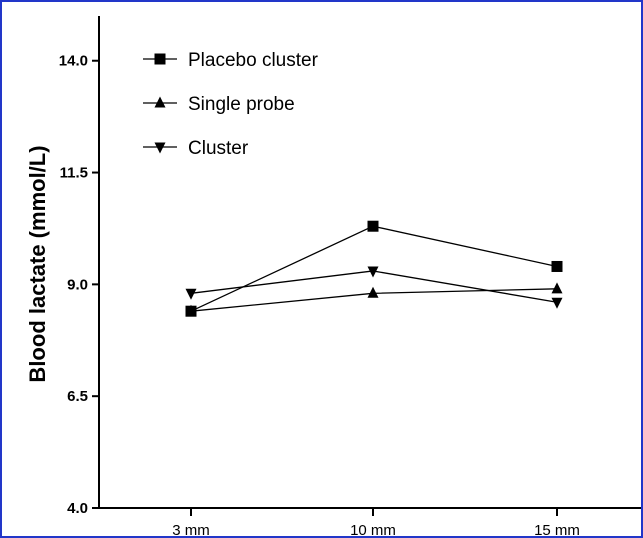 The height and width of the screenshot is (538, 643). What do you see at coordinates (77, 396) in the screenshot?
I see `y-tick-label: 6.5` at bounding box center [77, 396].